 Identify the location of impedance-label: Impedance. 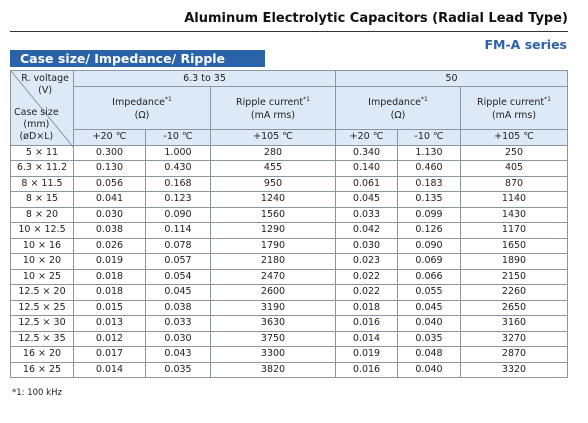
(139, 103).